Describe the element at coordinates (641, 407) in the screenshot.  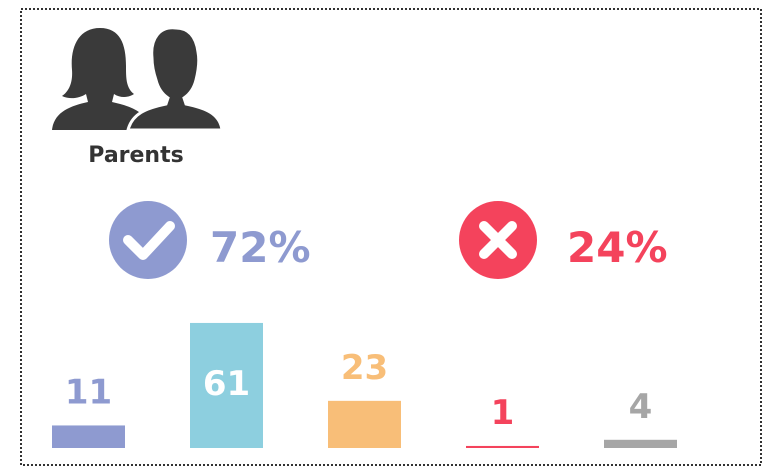
I see `value-label: 4` at that location.